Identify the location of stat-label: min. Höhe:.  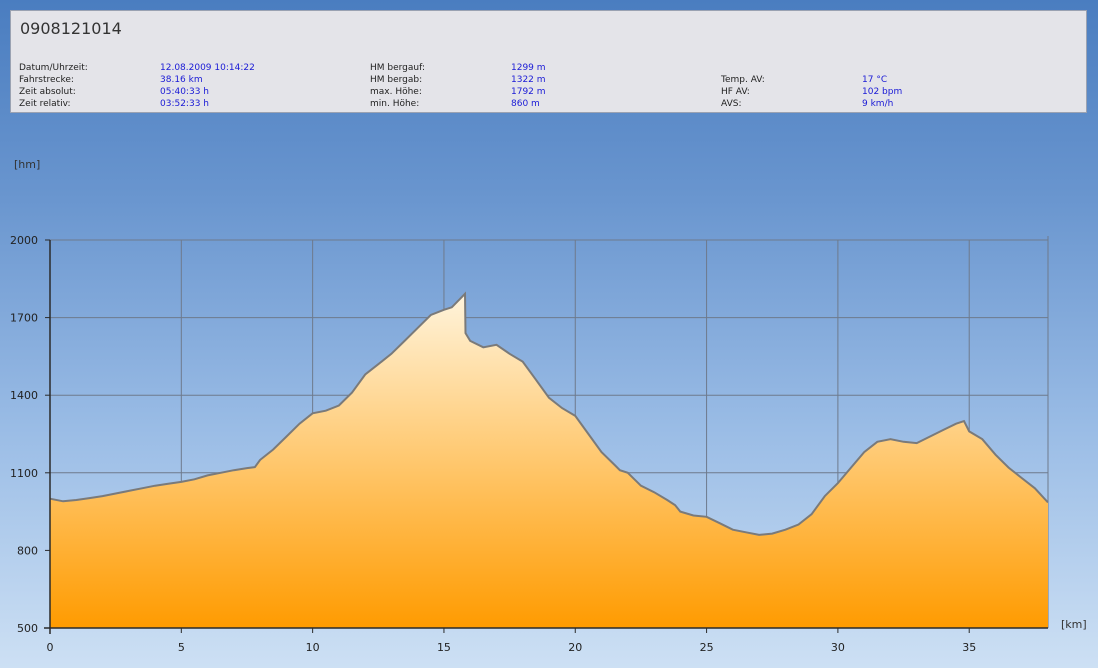
(395, 104).